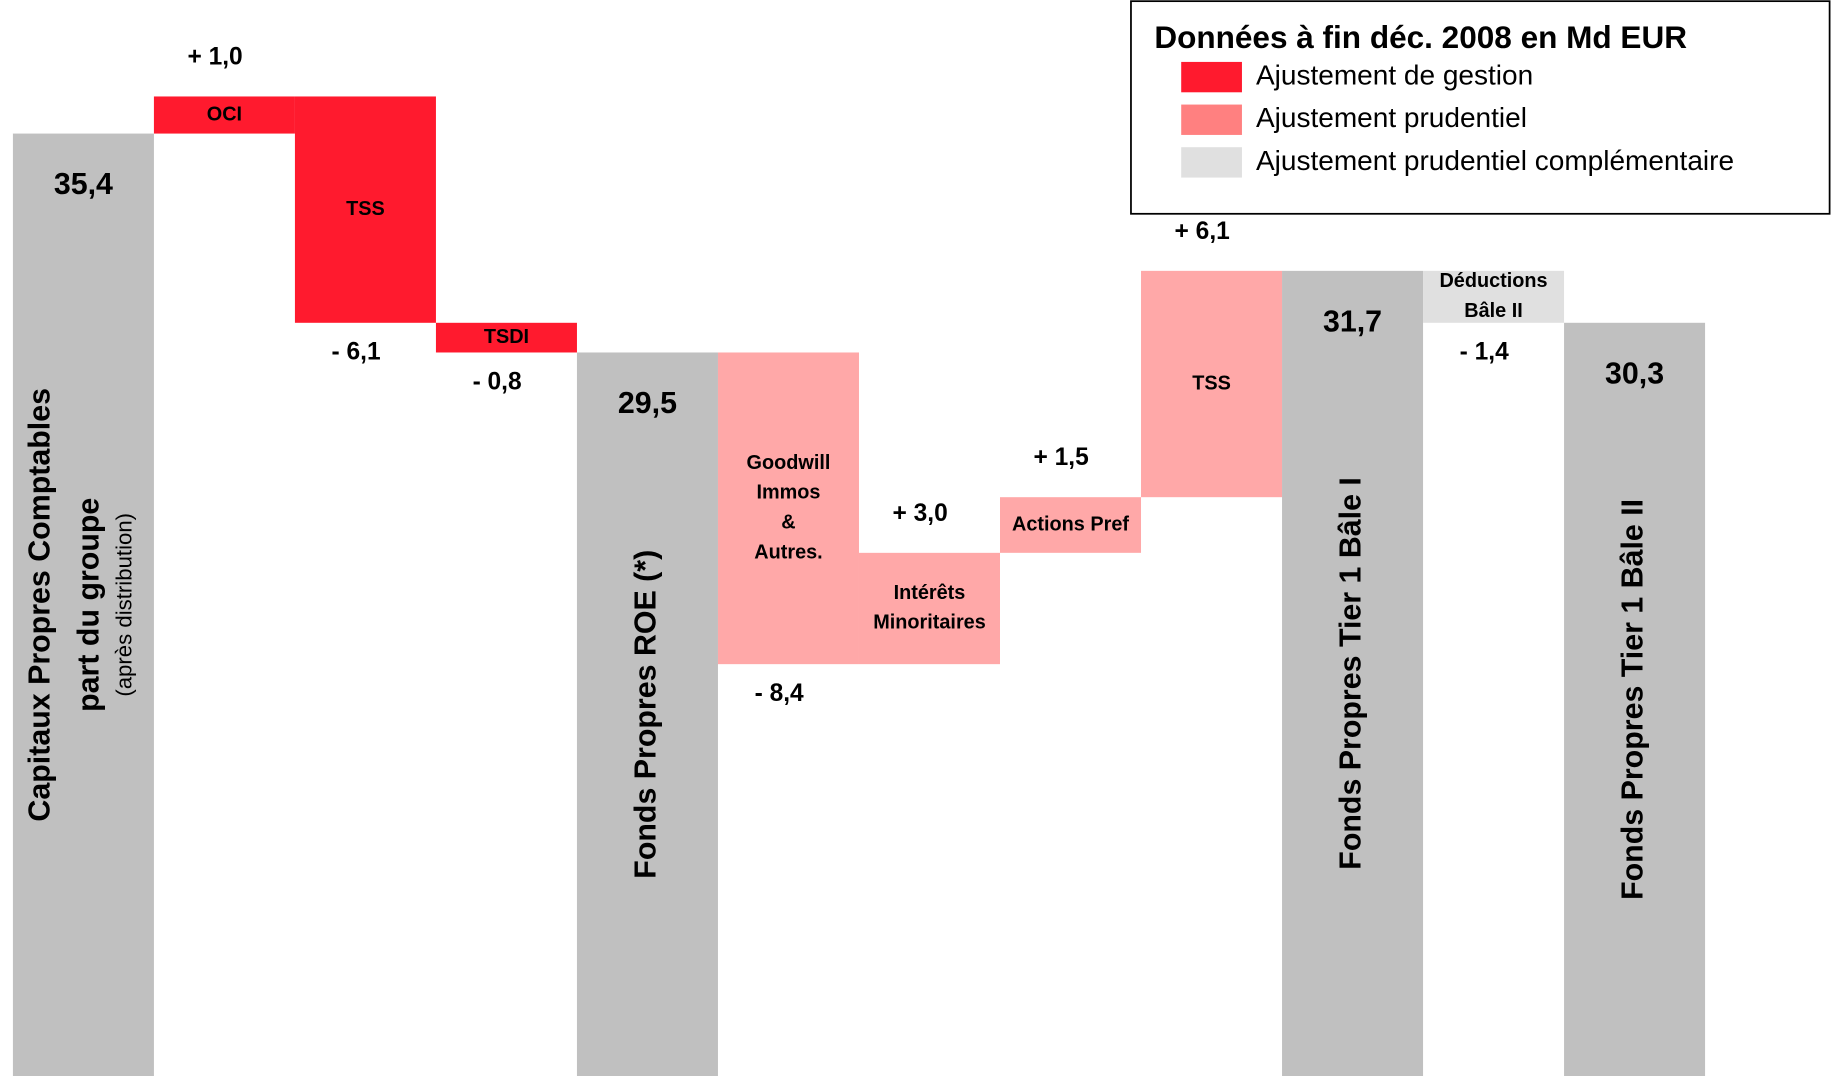 This screenshot has width=1832, height=1076. I want to click on category-label: Minoritaires, so click(929, 623).